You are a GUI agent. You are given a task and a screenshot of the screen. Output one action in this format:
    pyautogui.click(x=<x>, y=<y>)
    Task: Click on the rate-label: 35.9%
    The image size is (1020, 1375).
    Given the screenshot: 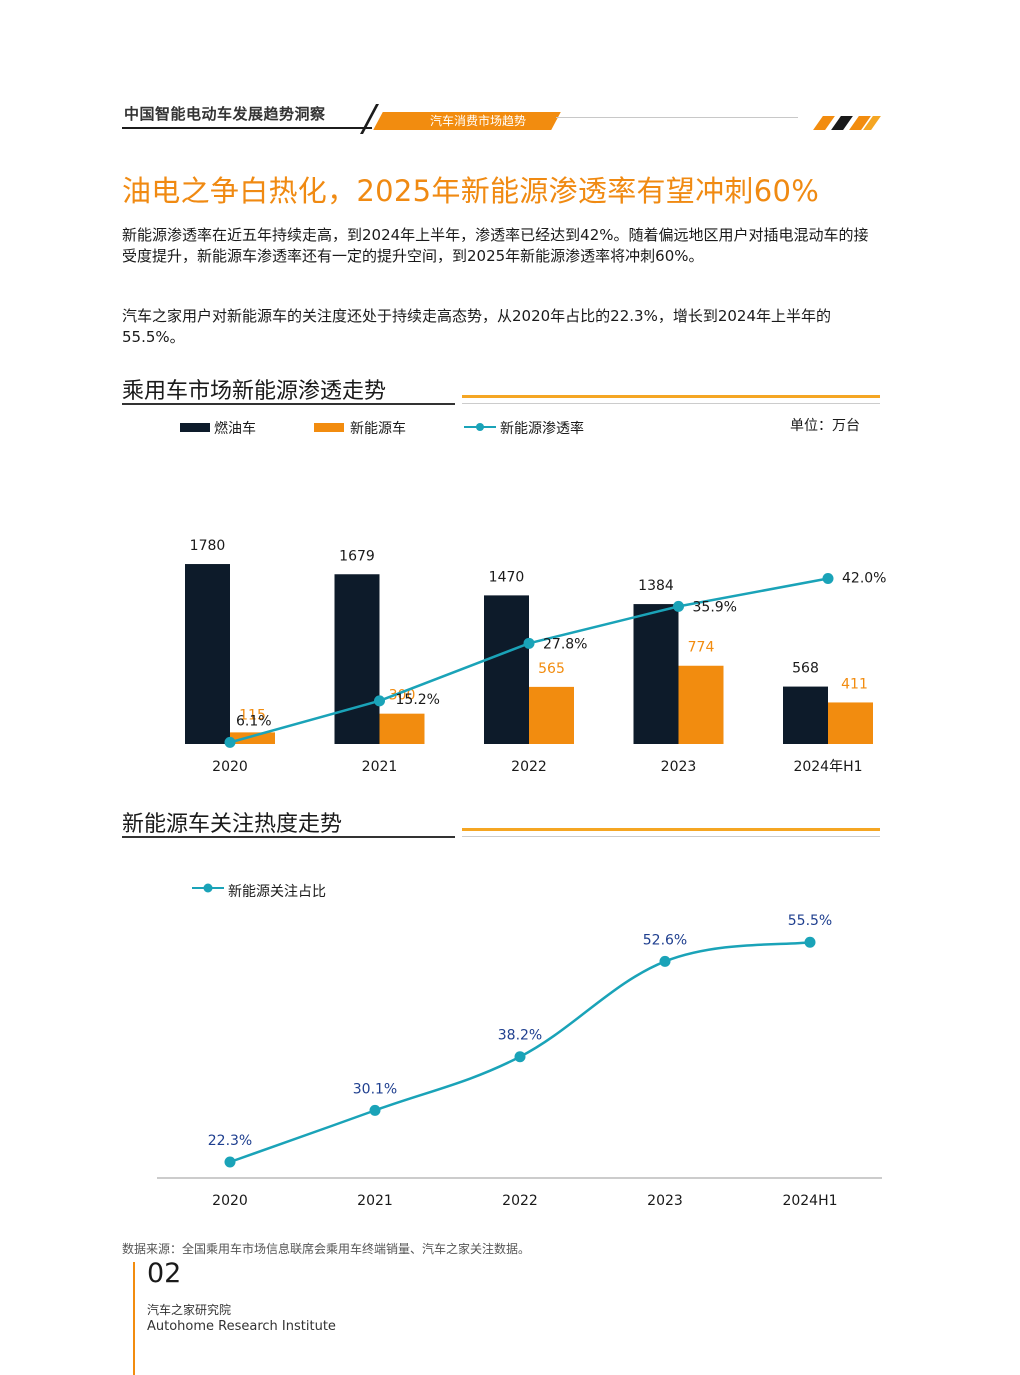 What is the action you would take?
    pyautogui.click(x=715, y=607)
    